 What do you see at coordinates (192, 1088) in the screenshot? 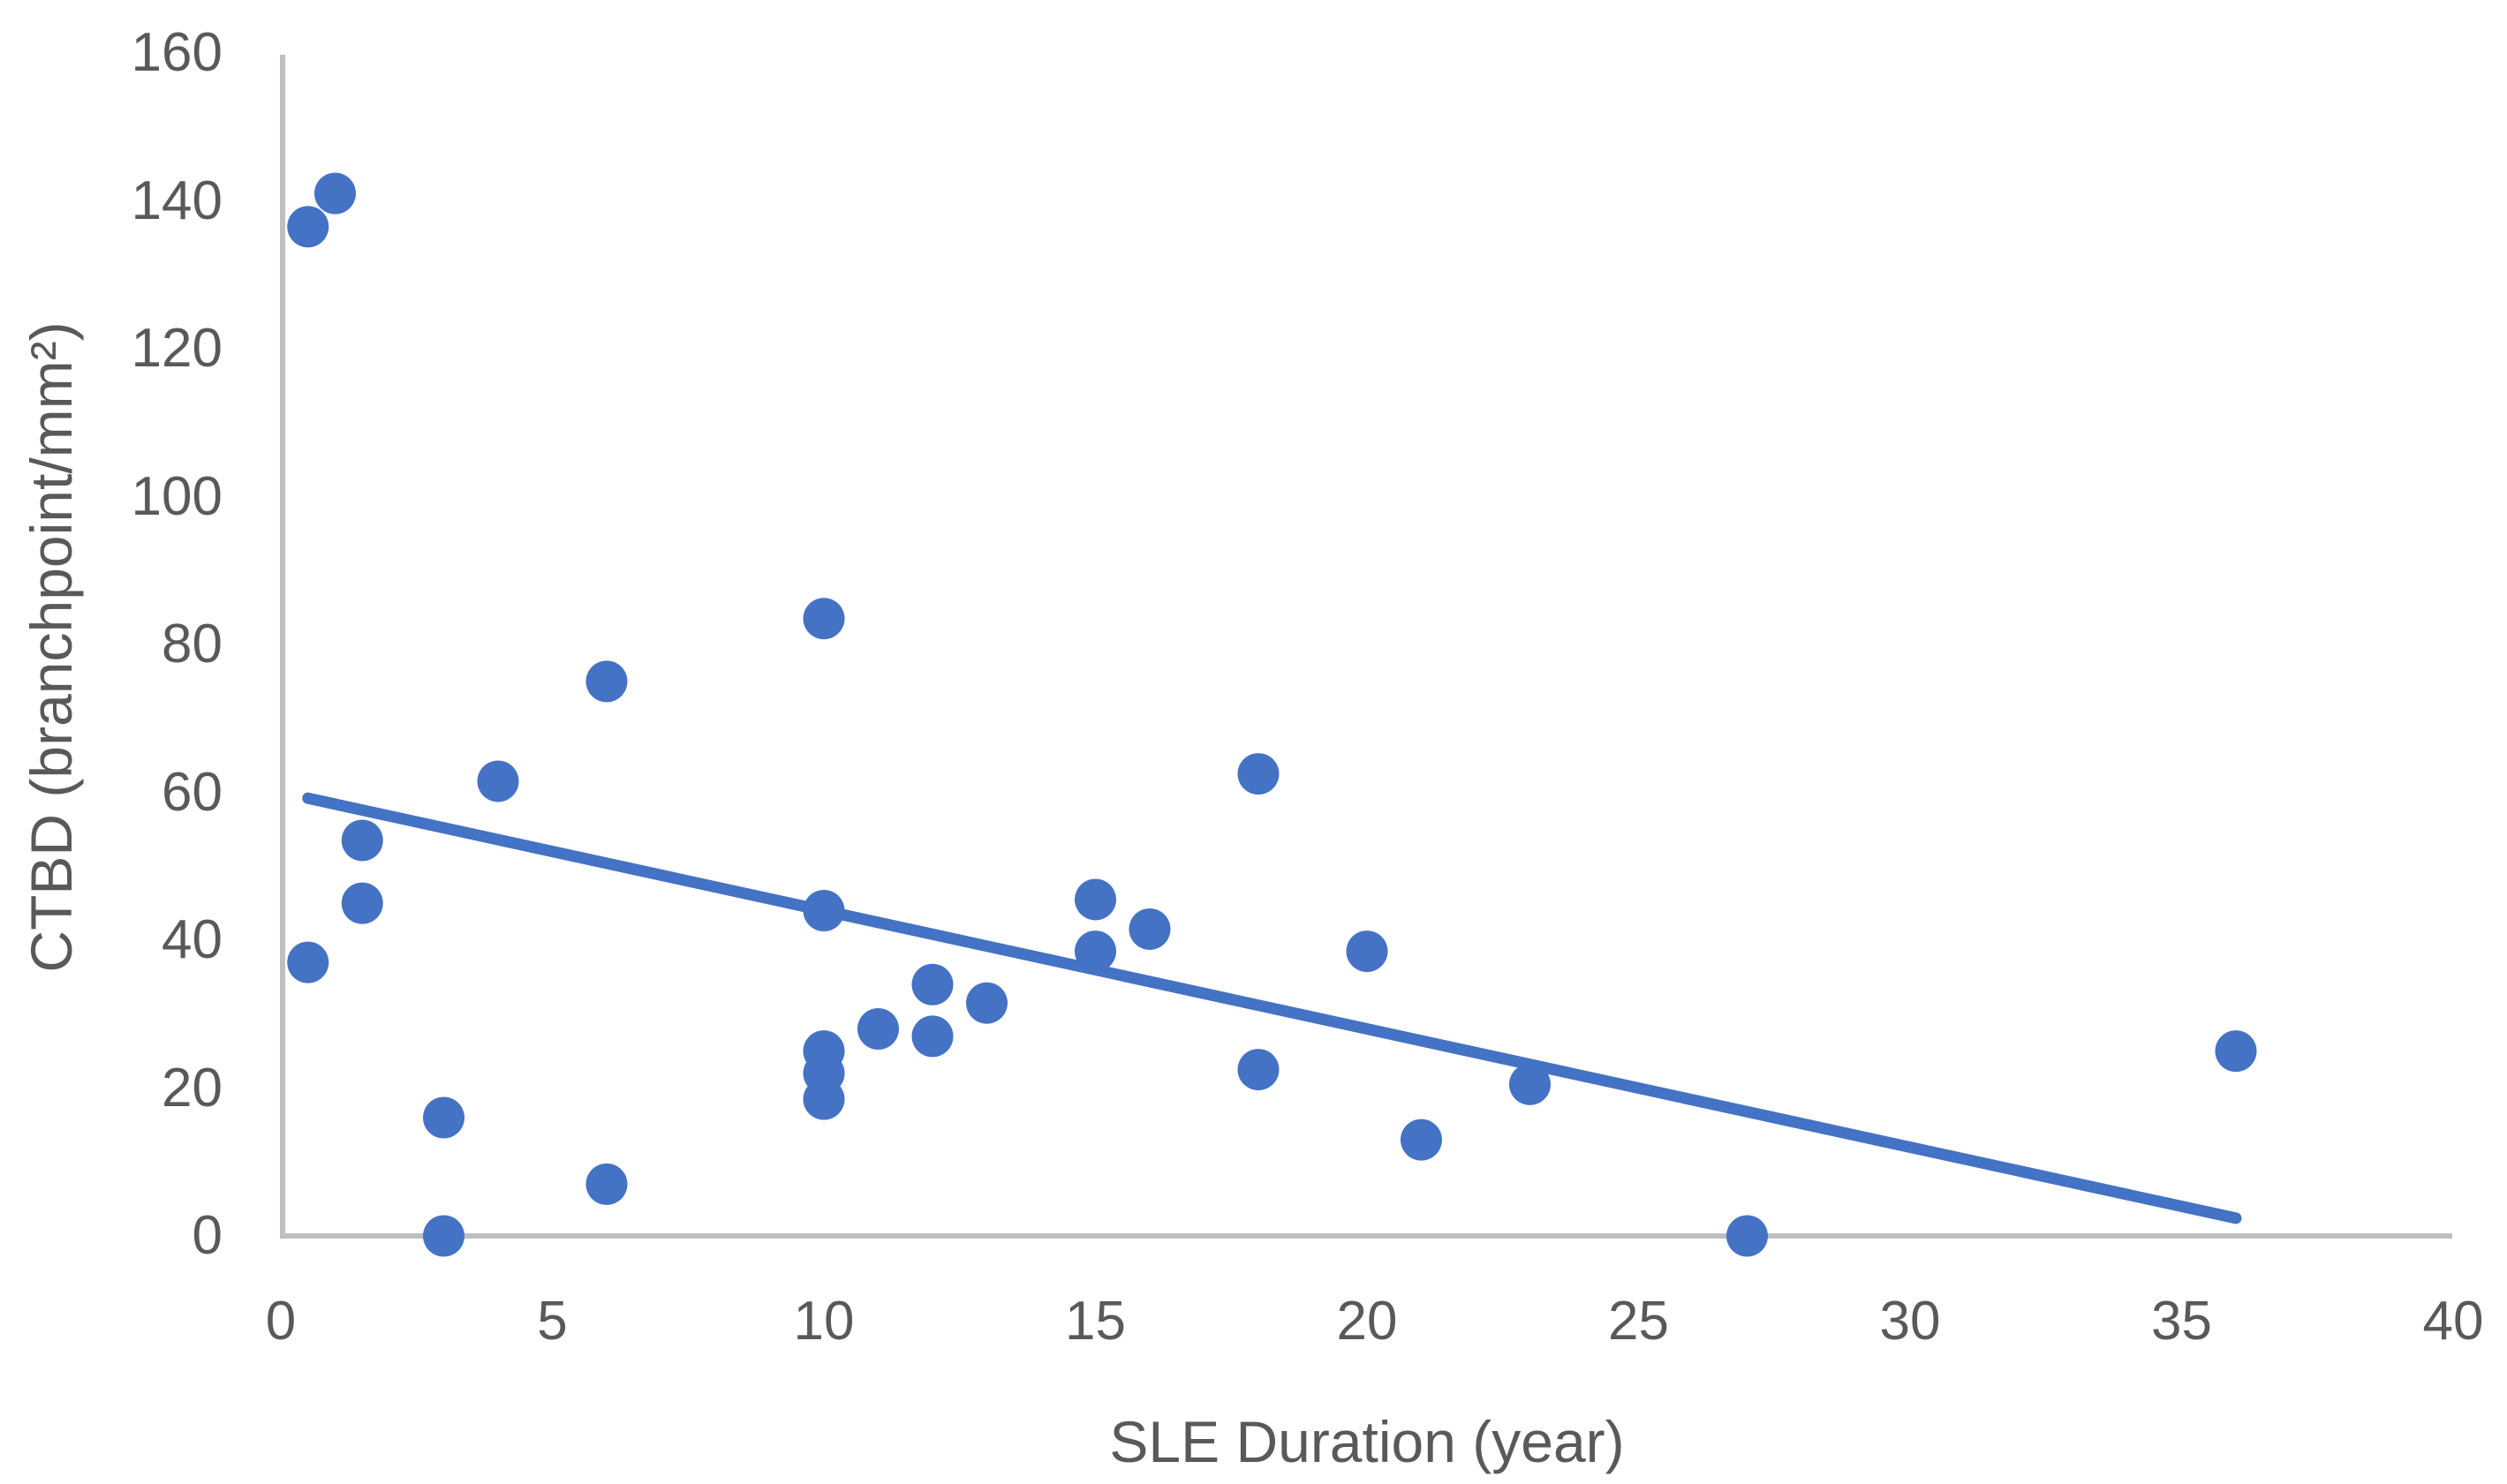
I see `y-tick-label: 20` at bounding box center [192, 1088].